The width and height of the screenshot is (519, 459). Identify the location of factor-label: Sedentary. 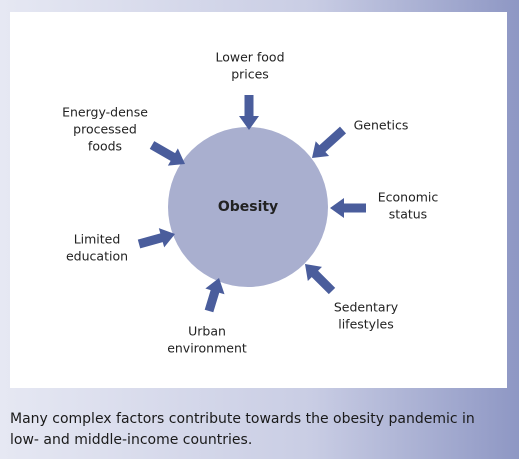
(366, 307).